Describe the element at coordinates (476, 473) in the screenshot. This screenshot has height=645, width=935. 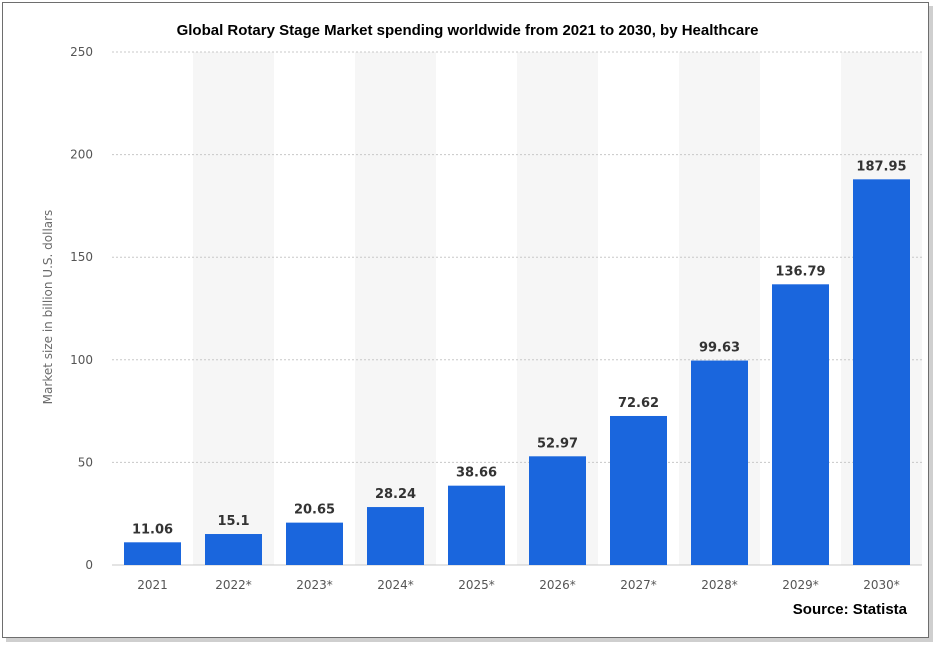
I see `data-label: 38.66` at that location.